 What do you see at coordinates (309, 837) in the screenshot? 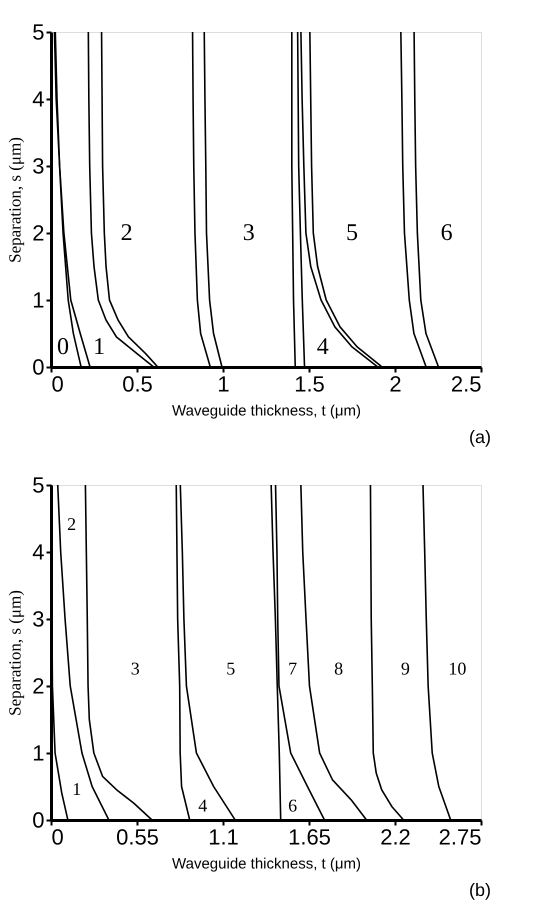
I see `x-tick-label: 1.65` at bounding box center [309, 837].